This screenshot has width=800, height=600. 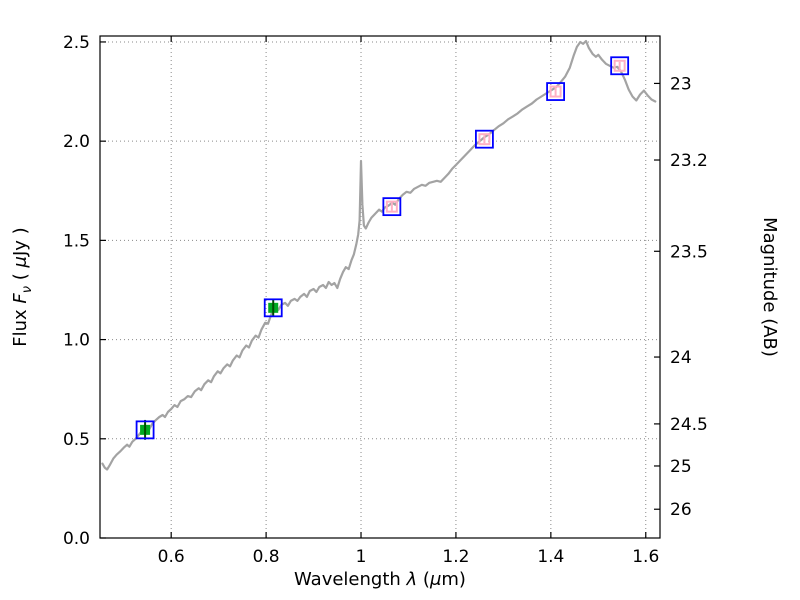 What do you see at coordinates (681, 467) in the screenshot?
I see `magnitude-tick-label: 25` at bounding box center [681, 467].